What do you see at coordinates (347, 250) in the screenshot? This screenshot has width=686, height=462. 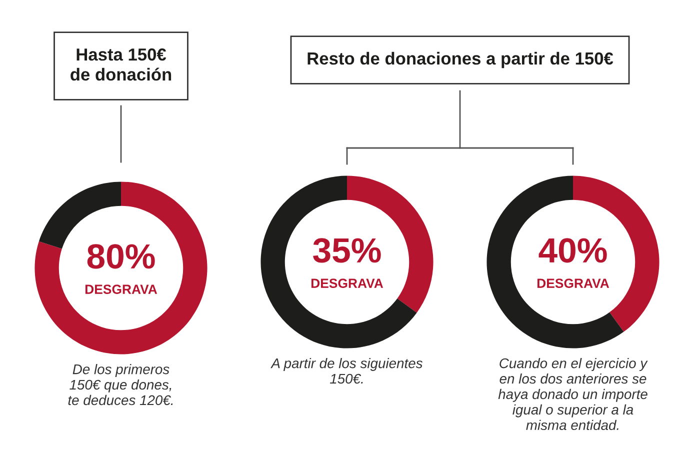 I see `data-label: 35%` at bounding box center [347, 250].